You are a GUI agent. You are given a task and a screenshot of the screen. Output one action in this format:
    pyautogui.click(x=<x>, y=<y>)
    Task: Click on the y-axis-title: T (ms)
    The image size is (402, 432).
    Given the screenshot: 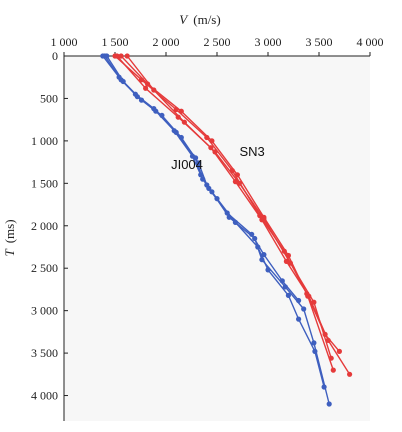 What is the action you would take?
    pyautogui.click(x=9, y=237)
    